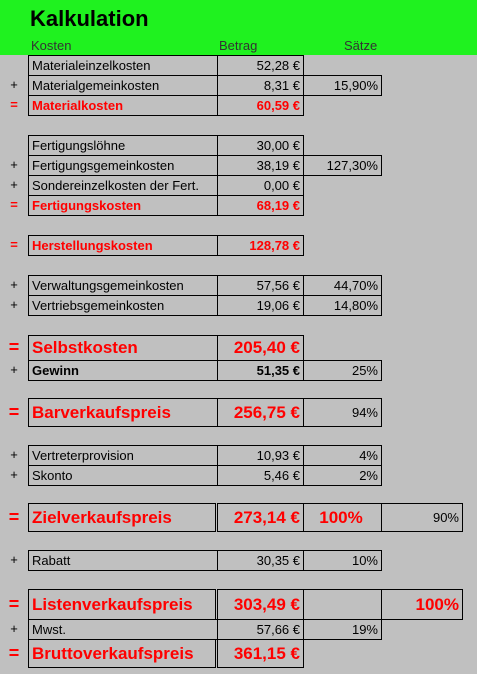  What do you see at coordinates (238, 27) in the screenshot?
I see `header-band` at bounding box center [238, 27].